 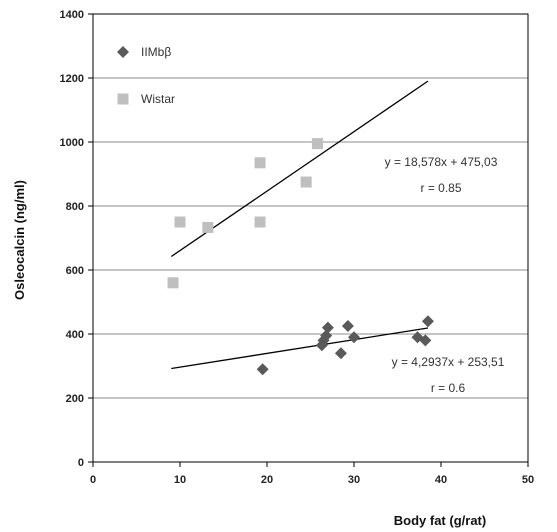 What do you see at coordinates (354, 480) in the screenshot?
I see `x-tick-label-3: 30` at bounding box center [354, 480].